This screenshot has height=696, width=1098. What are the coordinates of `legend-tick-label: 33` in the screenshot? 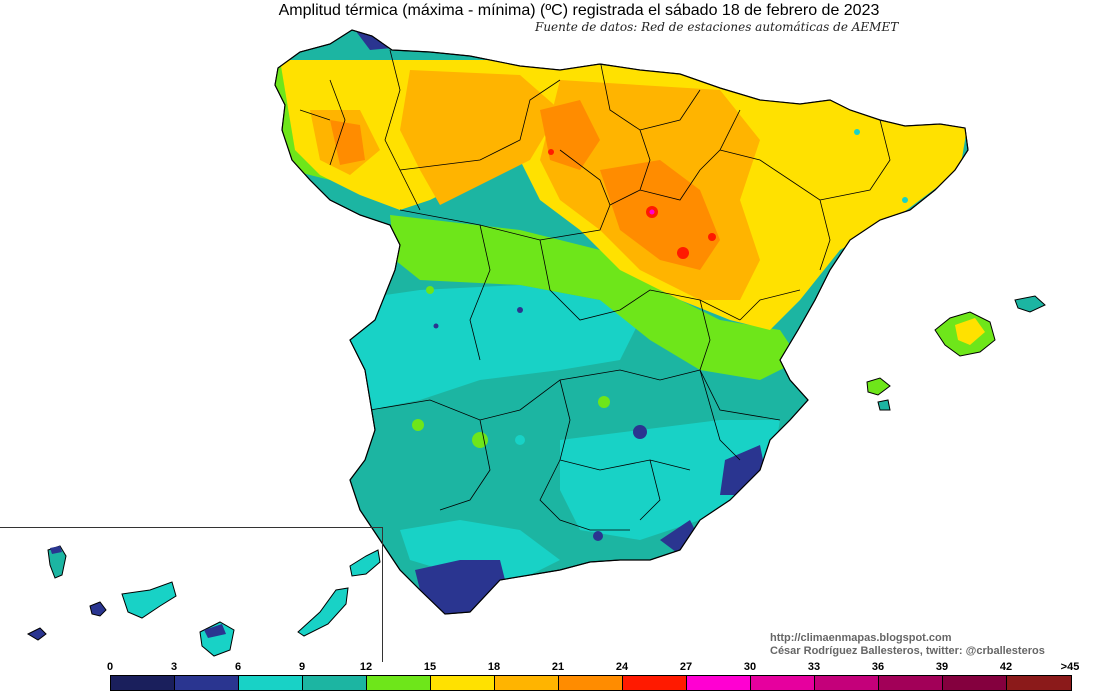 It's located at (814, 667).